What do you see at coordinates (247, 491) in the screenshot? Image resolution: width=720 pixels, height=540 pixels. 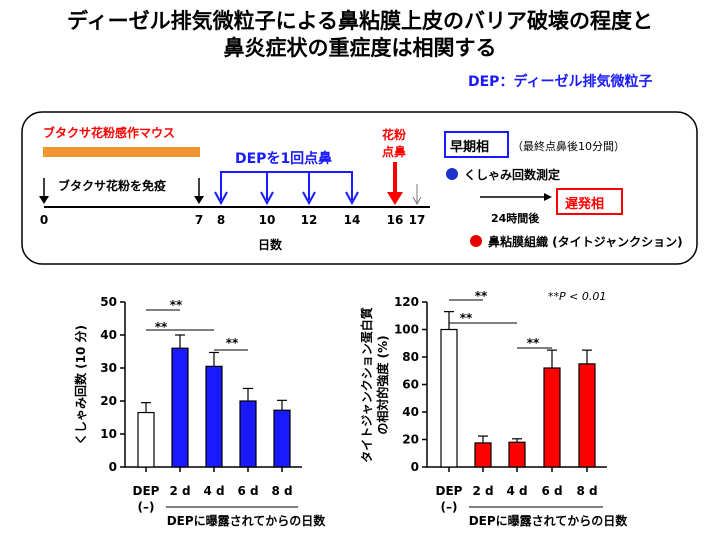 I see `chart1-category-label: 6 d` at bounding box center [247, 491].